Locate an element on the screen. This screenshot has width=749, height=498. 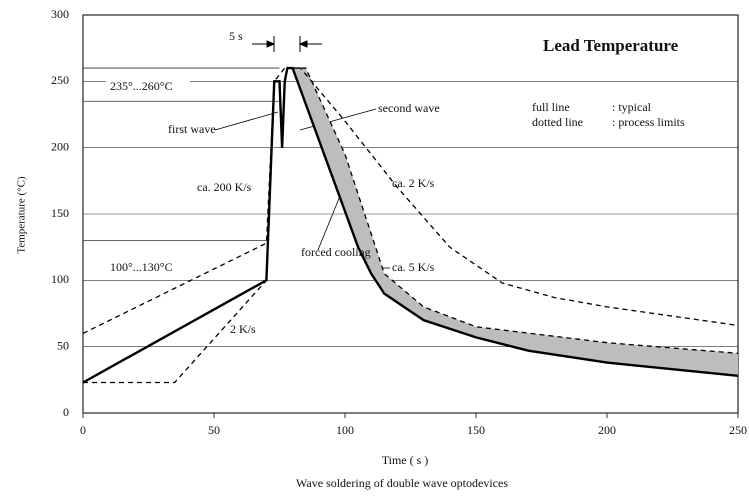
legend-label: dotted line is located at coordinates (557, 122).